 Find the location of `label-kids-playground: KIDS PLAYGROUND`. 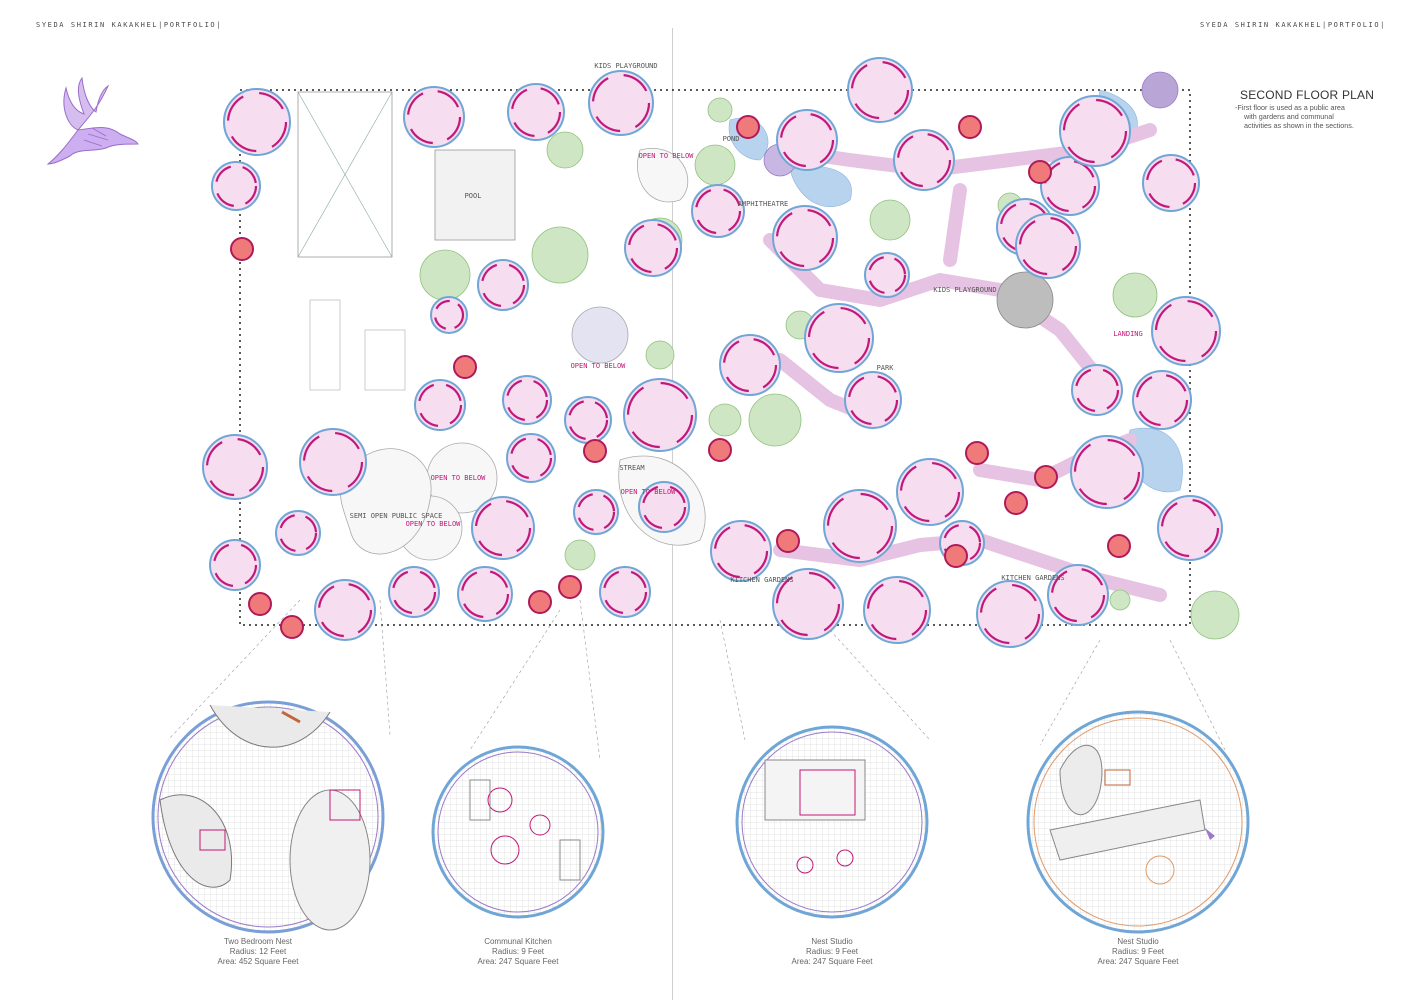

label-kids-playground: KIDS PLAYGROUND is located at coordinates (625, 66).